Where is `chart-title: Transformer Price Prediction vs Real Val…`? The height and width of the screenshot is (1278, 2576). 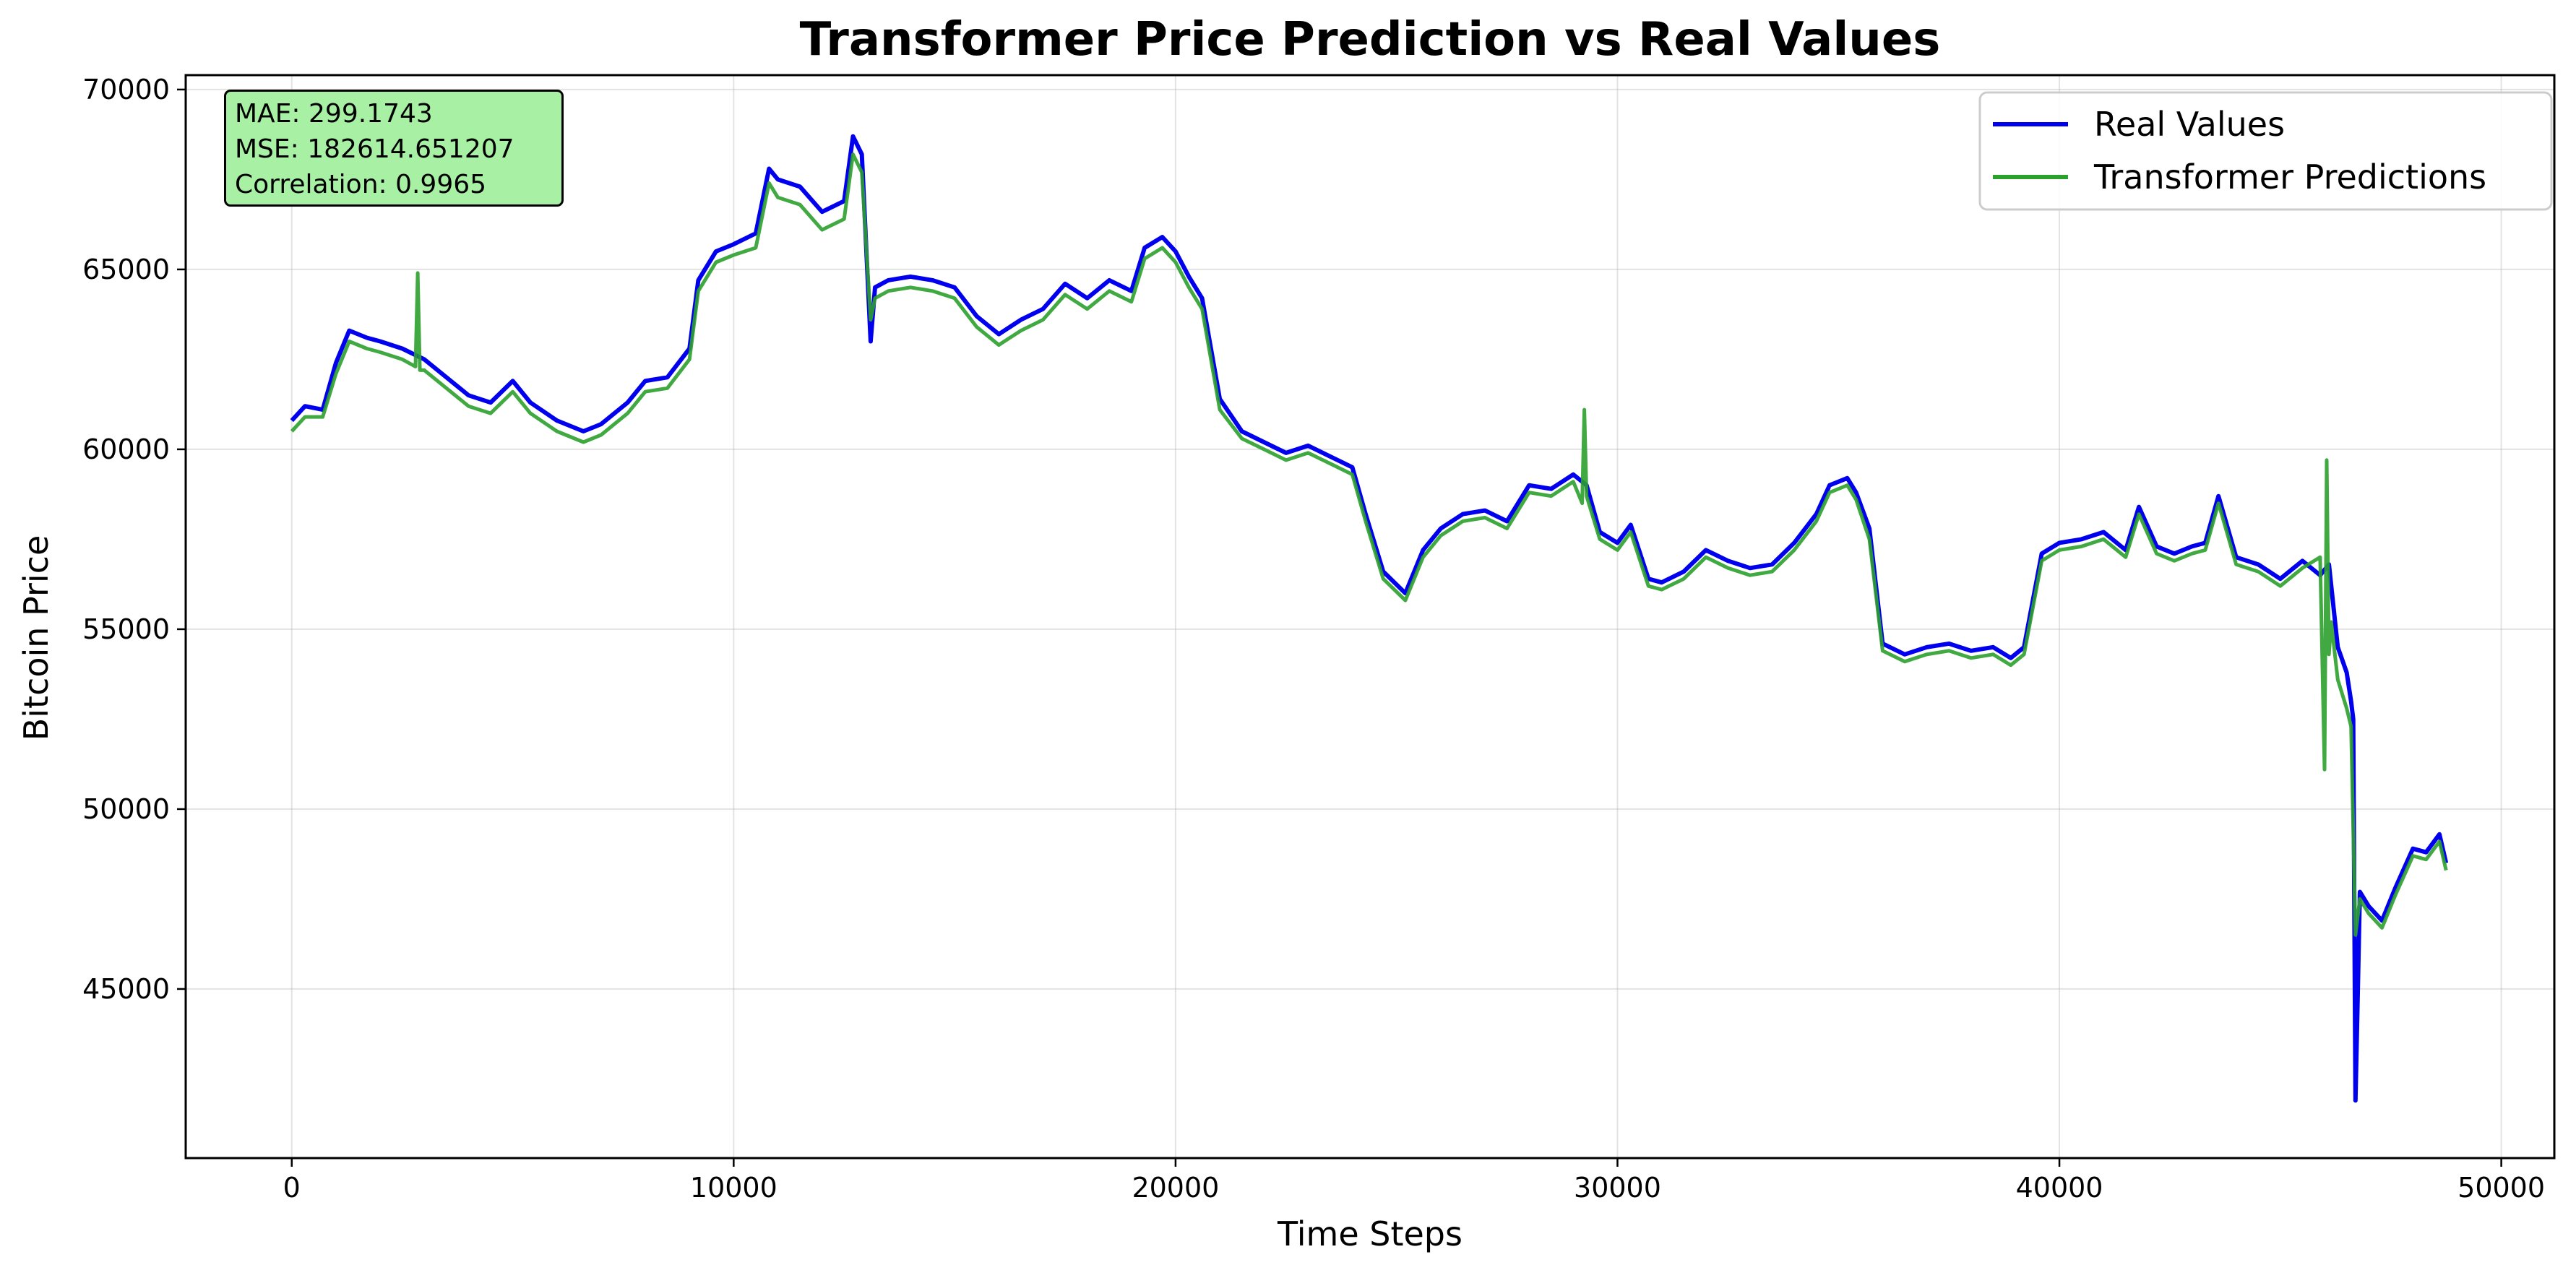 chart-title: Transformer Price Prediction vs Real Val… is located at coordinates (1370, 39).